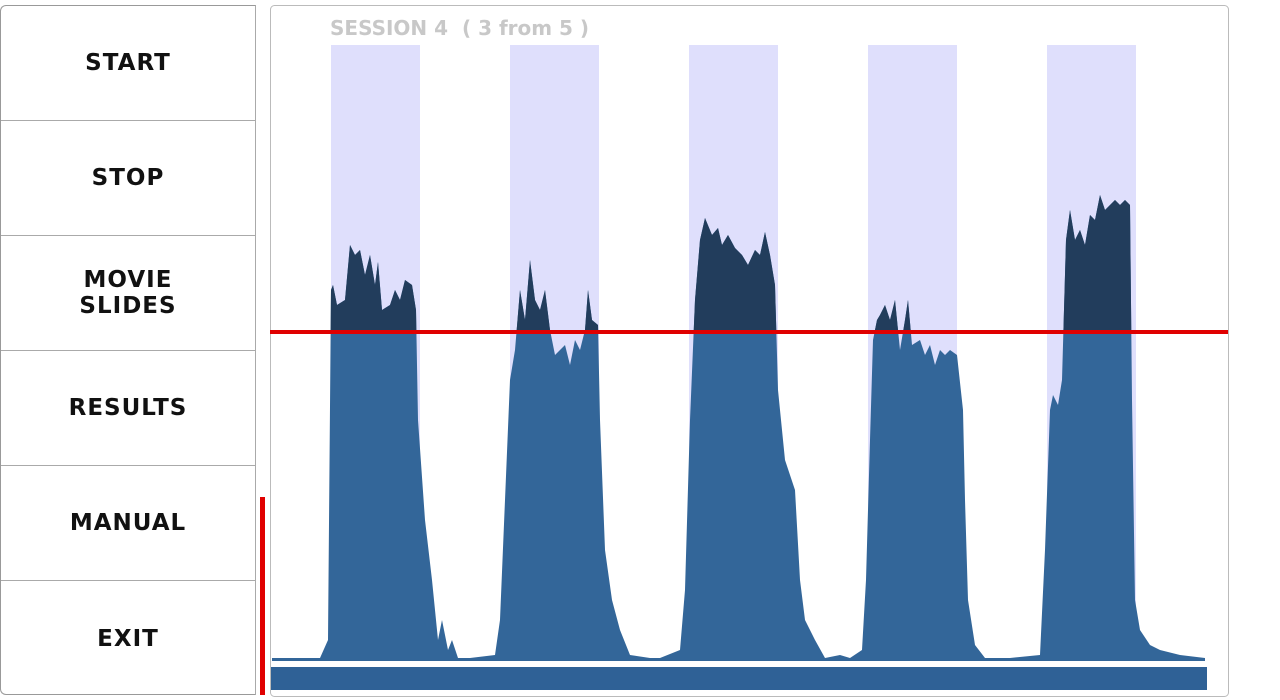  Describe the element at coordinates (262, 596) in the screenshot. I see `progress-indicator` at that location.